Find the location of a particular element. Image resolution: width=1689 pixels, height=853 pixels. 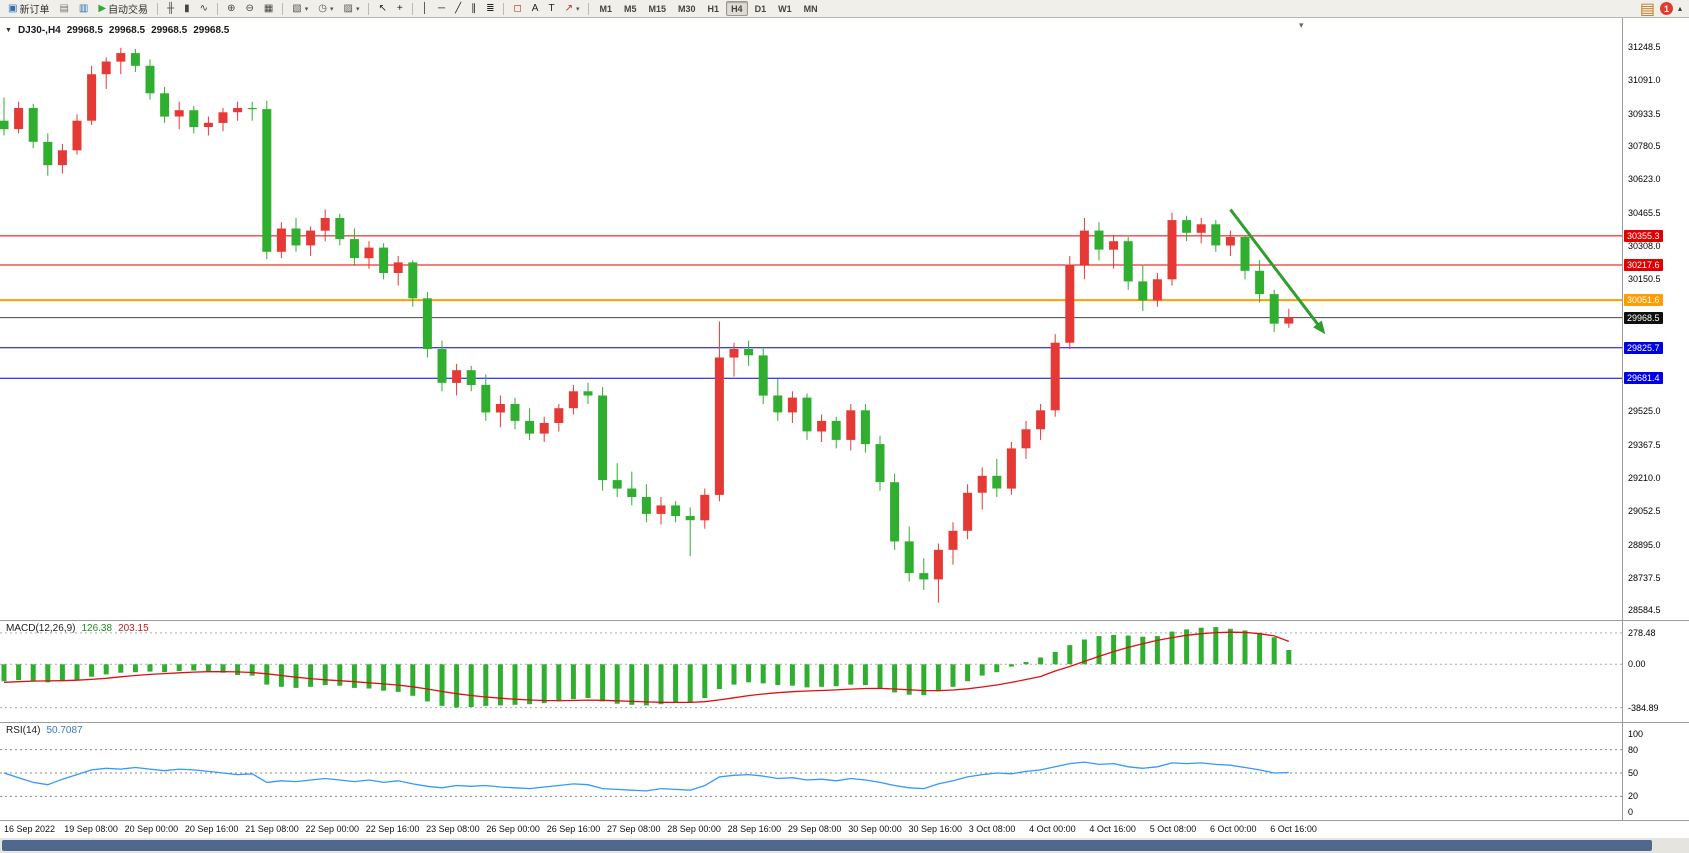

horizontal-line-button: ─ is located at coordinates (441, 8).